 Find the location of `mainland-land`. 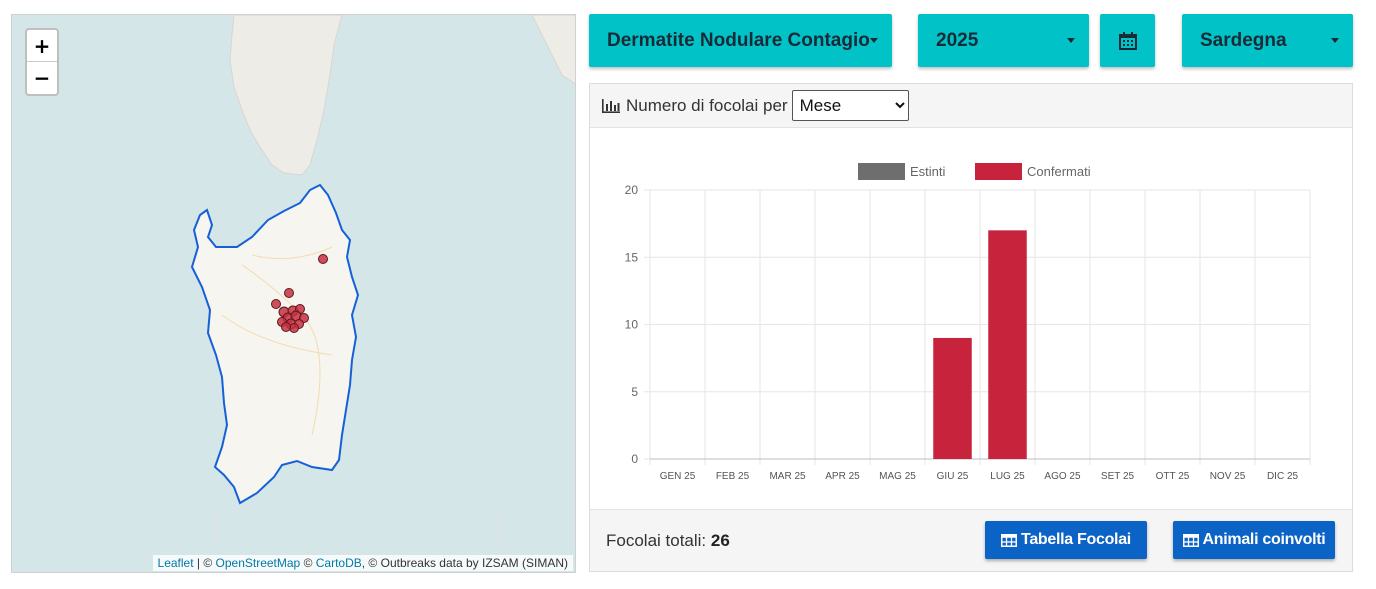

mainland-land is located at coordinates (553, 50).